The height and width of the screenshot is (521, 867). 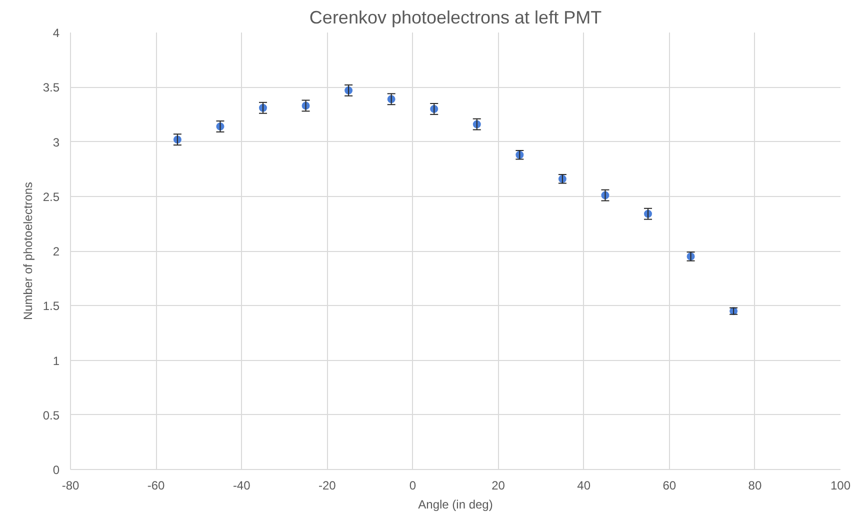 I want to click on y-tick-label: 1.5, so click(x=51, y=306).